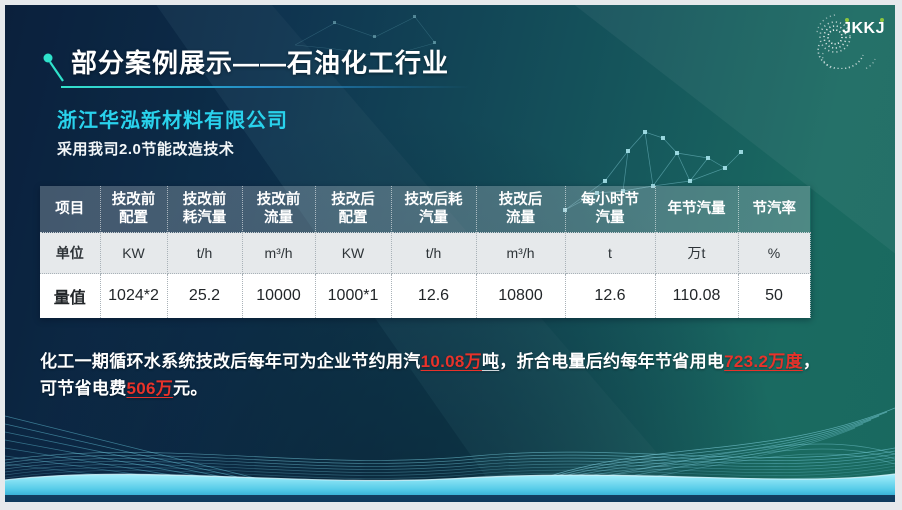 This screenshot has width=902, height=510. I want to click on summary-segment: 化工一期循环水系统技改后每年可为企业节约用汽, so click(230, 361).